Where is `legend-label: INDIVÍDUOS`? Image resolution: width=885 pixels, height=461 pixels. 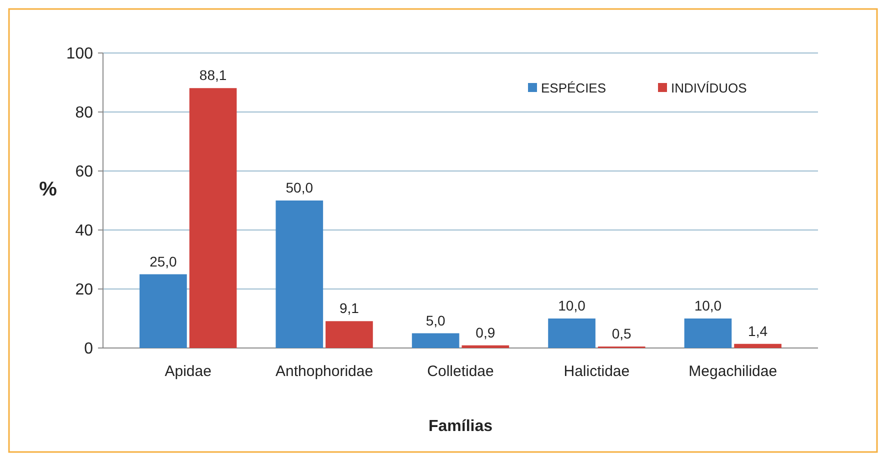
legend-label: INDIVÍDUOS is located at coordinates (709, 88).